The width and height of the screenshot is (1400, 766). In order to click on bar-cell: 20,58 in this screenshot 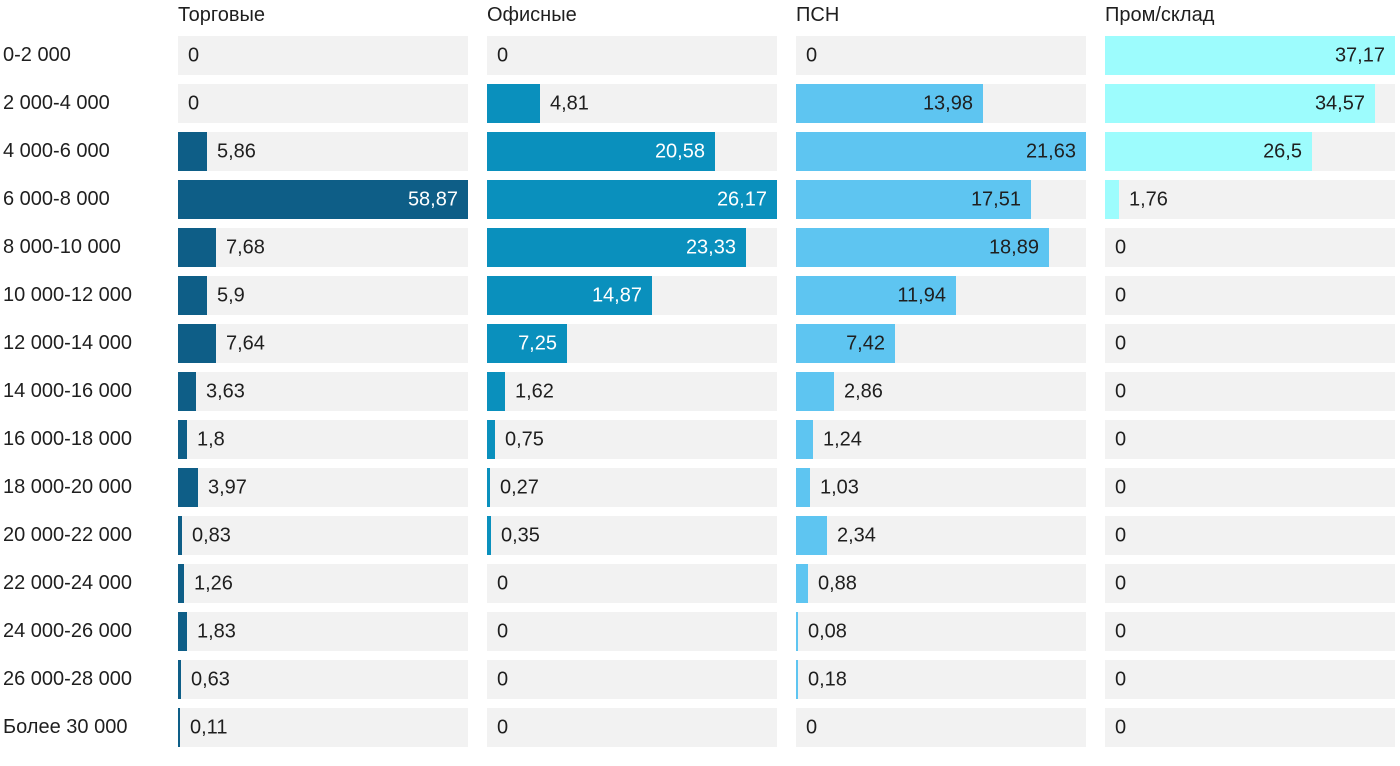, I will do `click(632, 151)`.